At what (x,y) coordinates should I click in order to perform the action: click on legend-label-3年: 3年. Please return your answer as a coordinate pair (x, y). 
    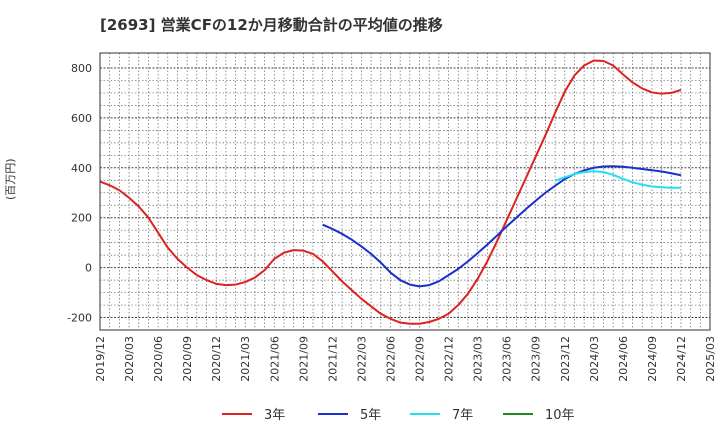
    Looking at the image, I should click on (274, 415).